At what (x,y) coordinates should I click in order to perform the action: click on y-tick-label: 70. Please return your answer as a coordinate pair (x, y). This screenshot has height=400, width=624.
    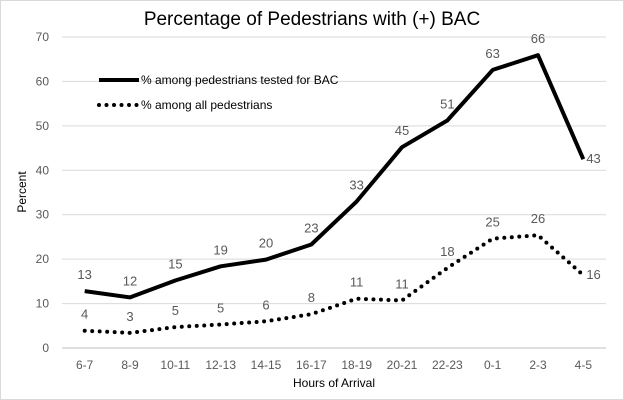
    Looking at the image, I should click on (43, 37).